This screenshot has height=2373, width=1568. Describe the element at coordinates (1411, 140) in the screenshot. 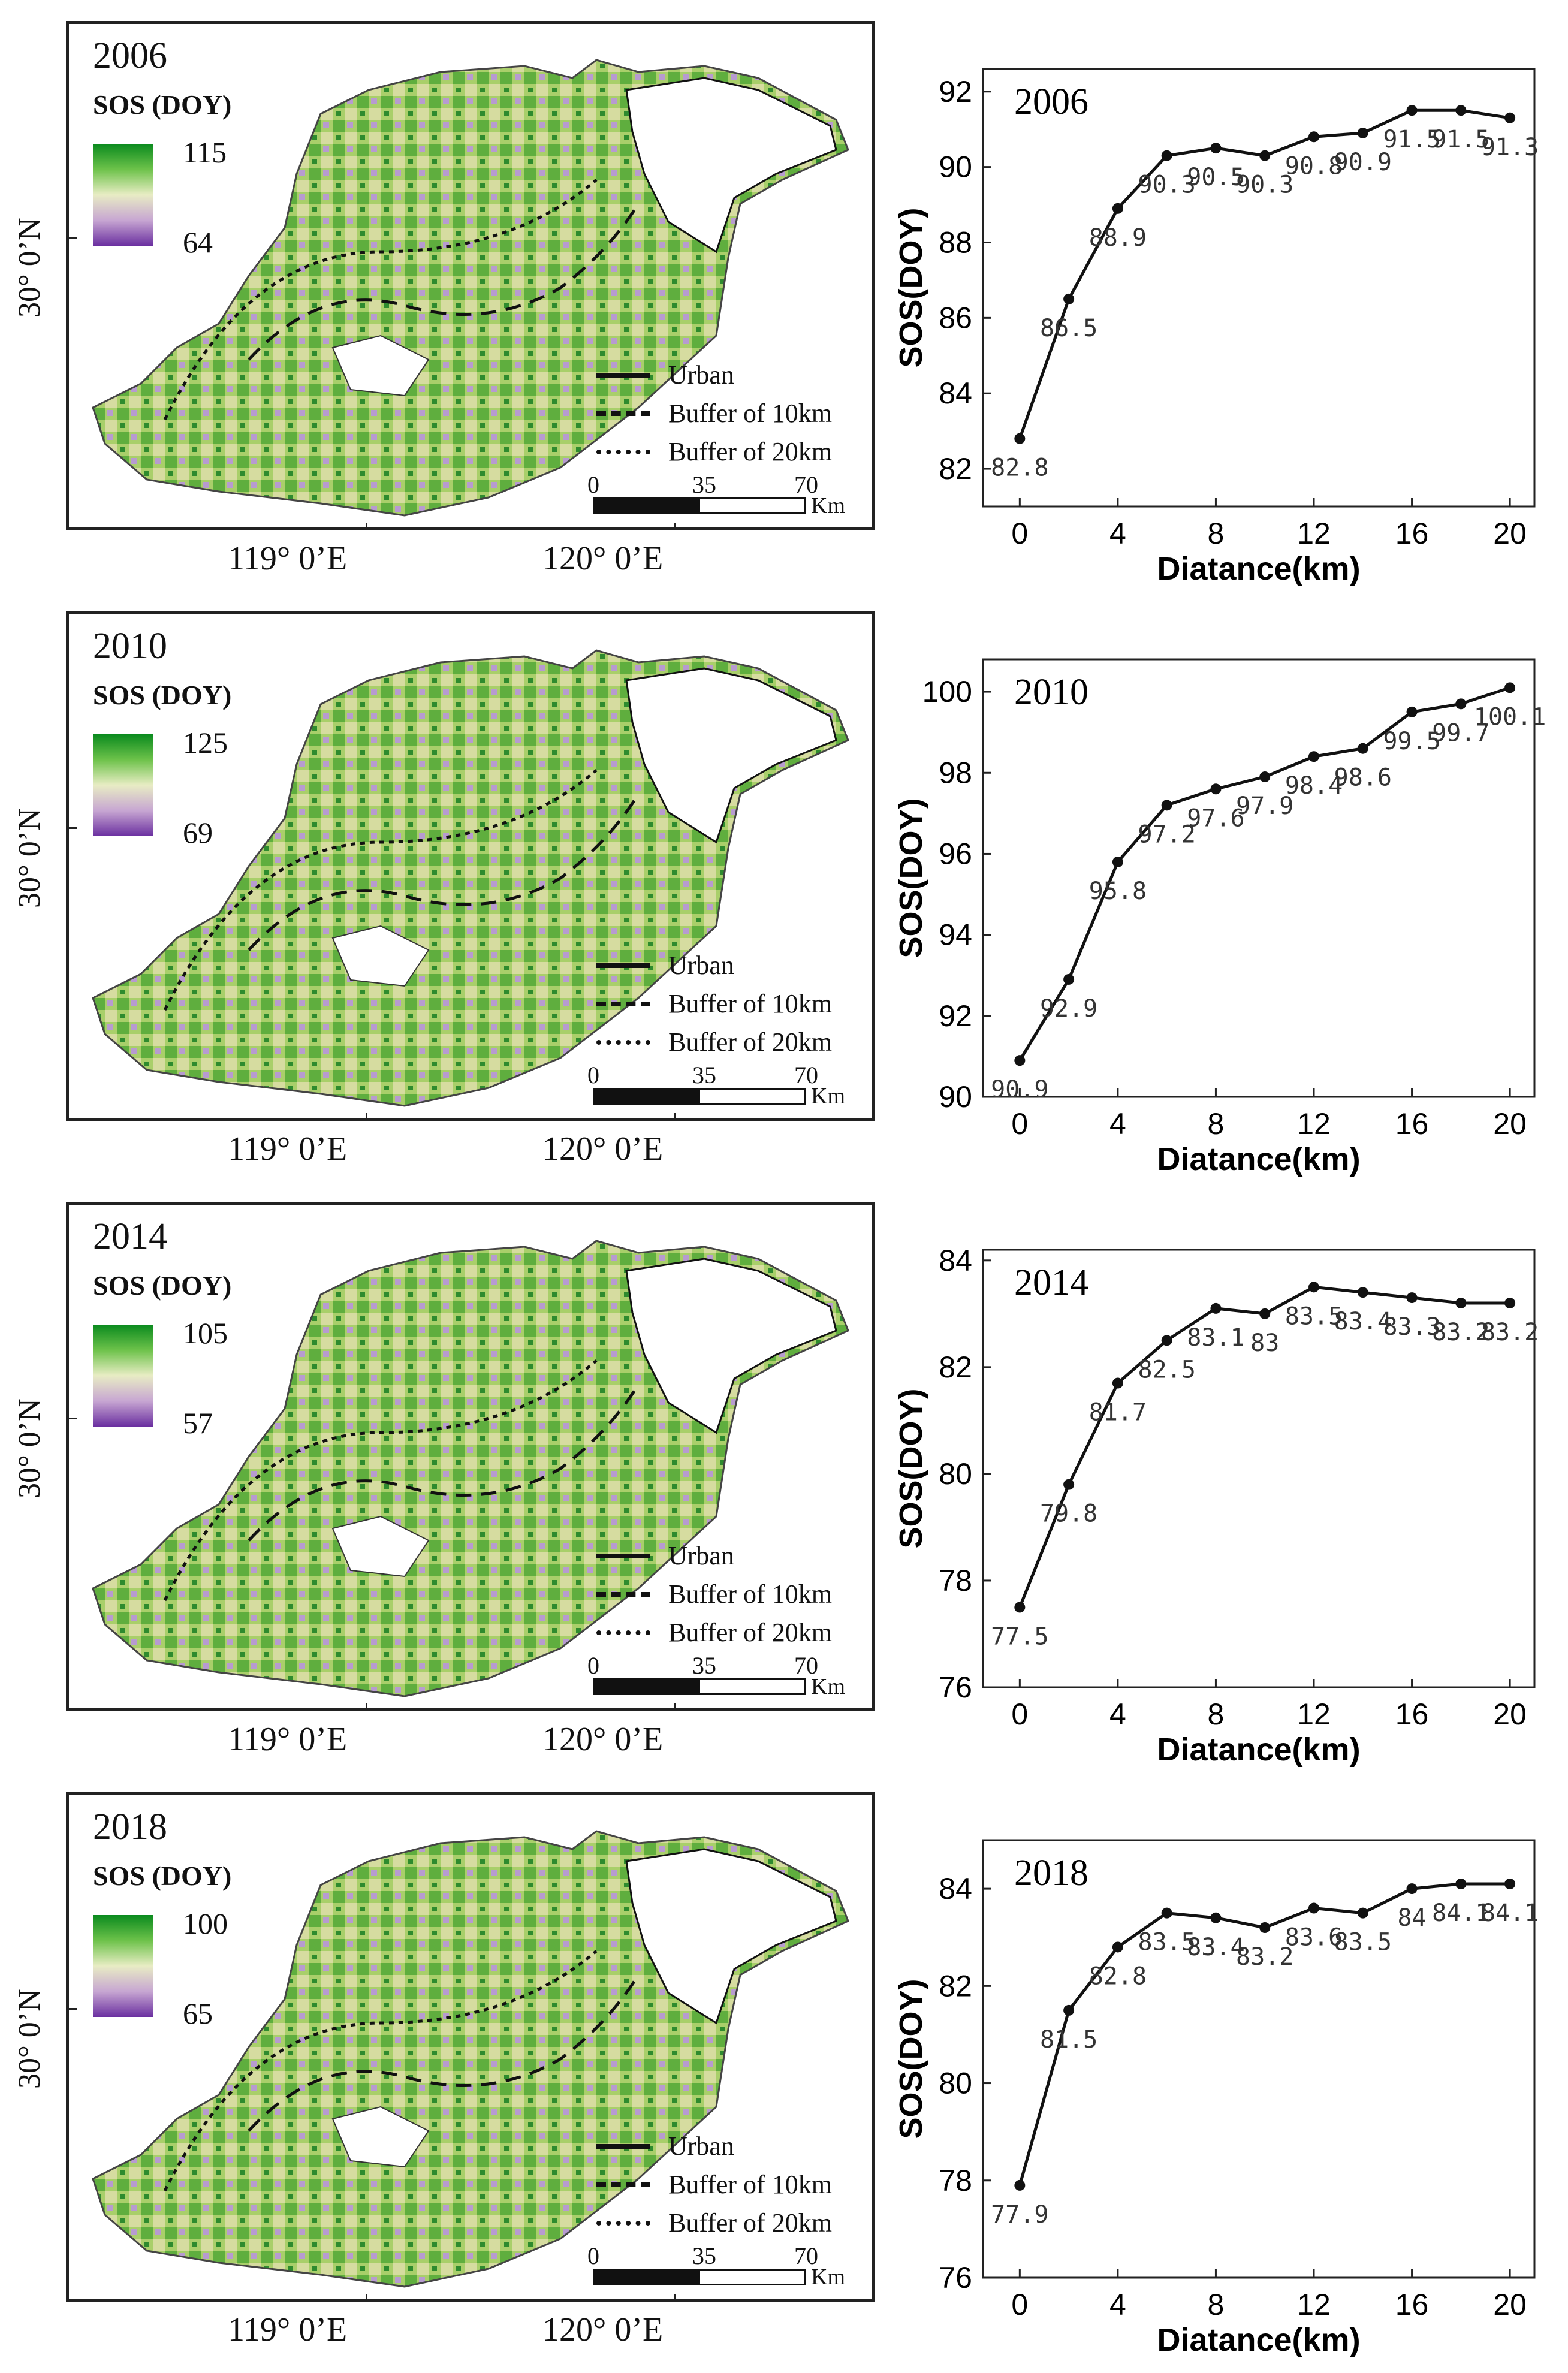

I see `data-label: 91.5` at that location.